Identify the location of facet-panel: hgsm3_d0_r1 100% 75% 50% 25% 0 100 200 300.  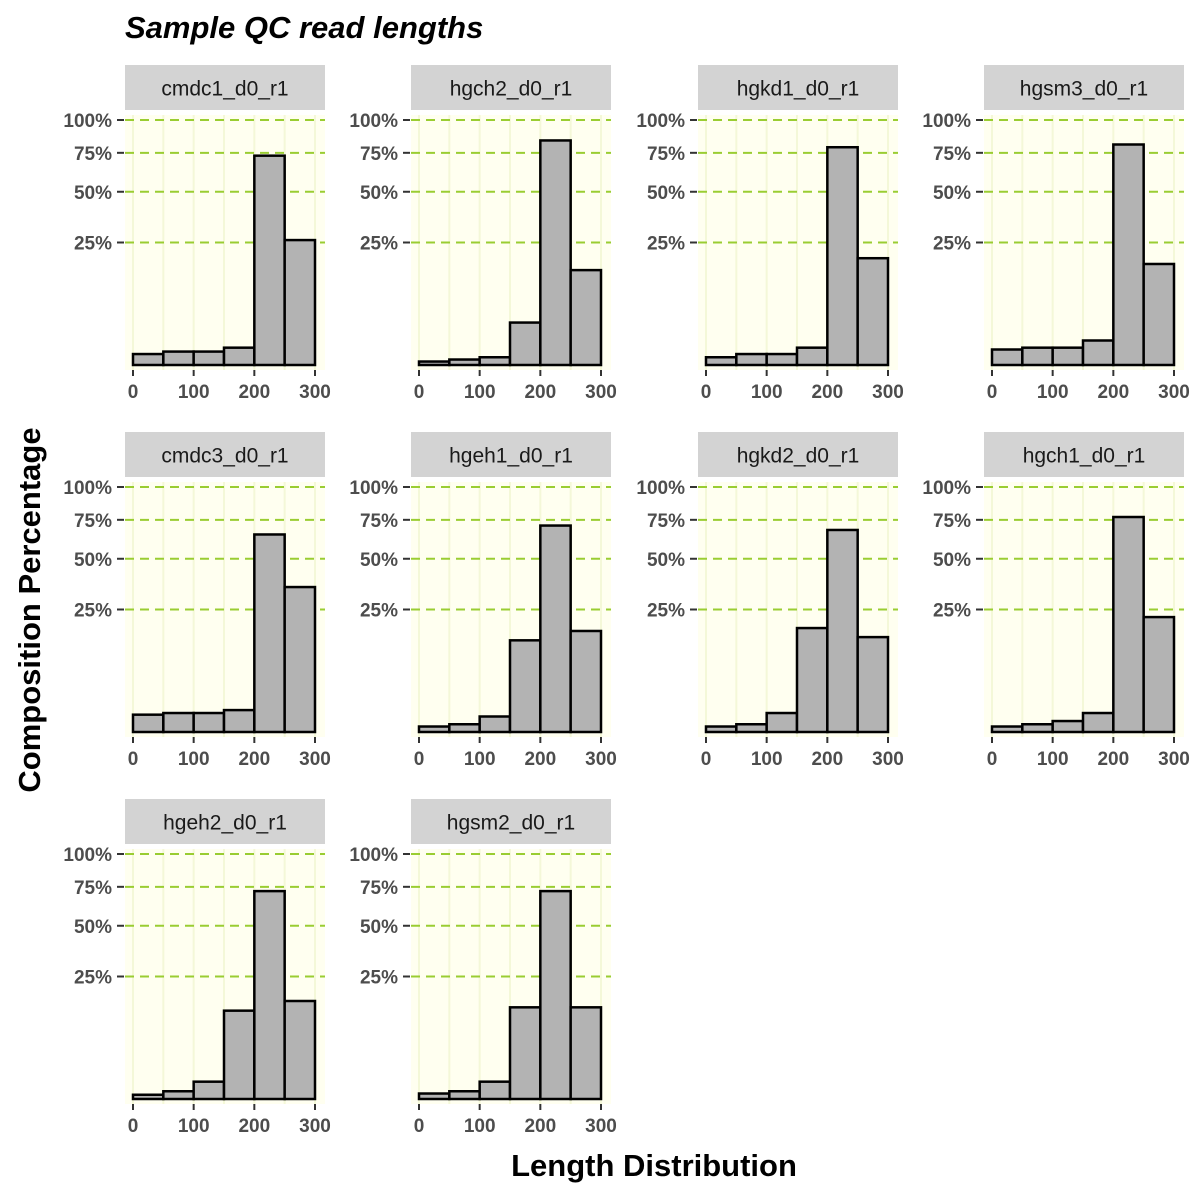
(1056, 234).